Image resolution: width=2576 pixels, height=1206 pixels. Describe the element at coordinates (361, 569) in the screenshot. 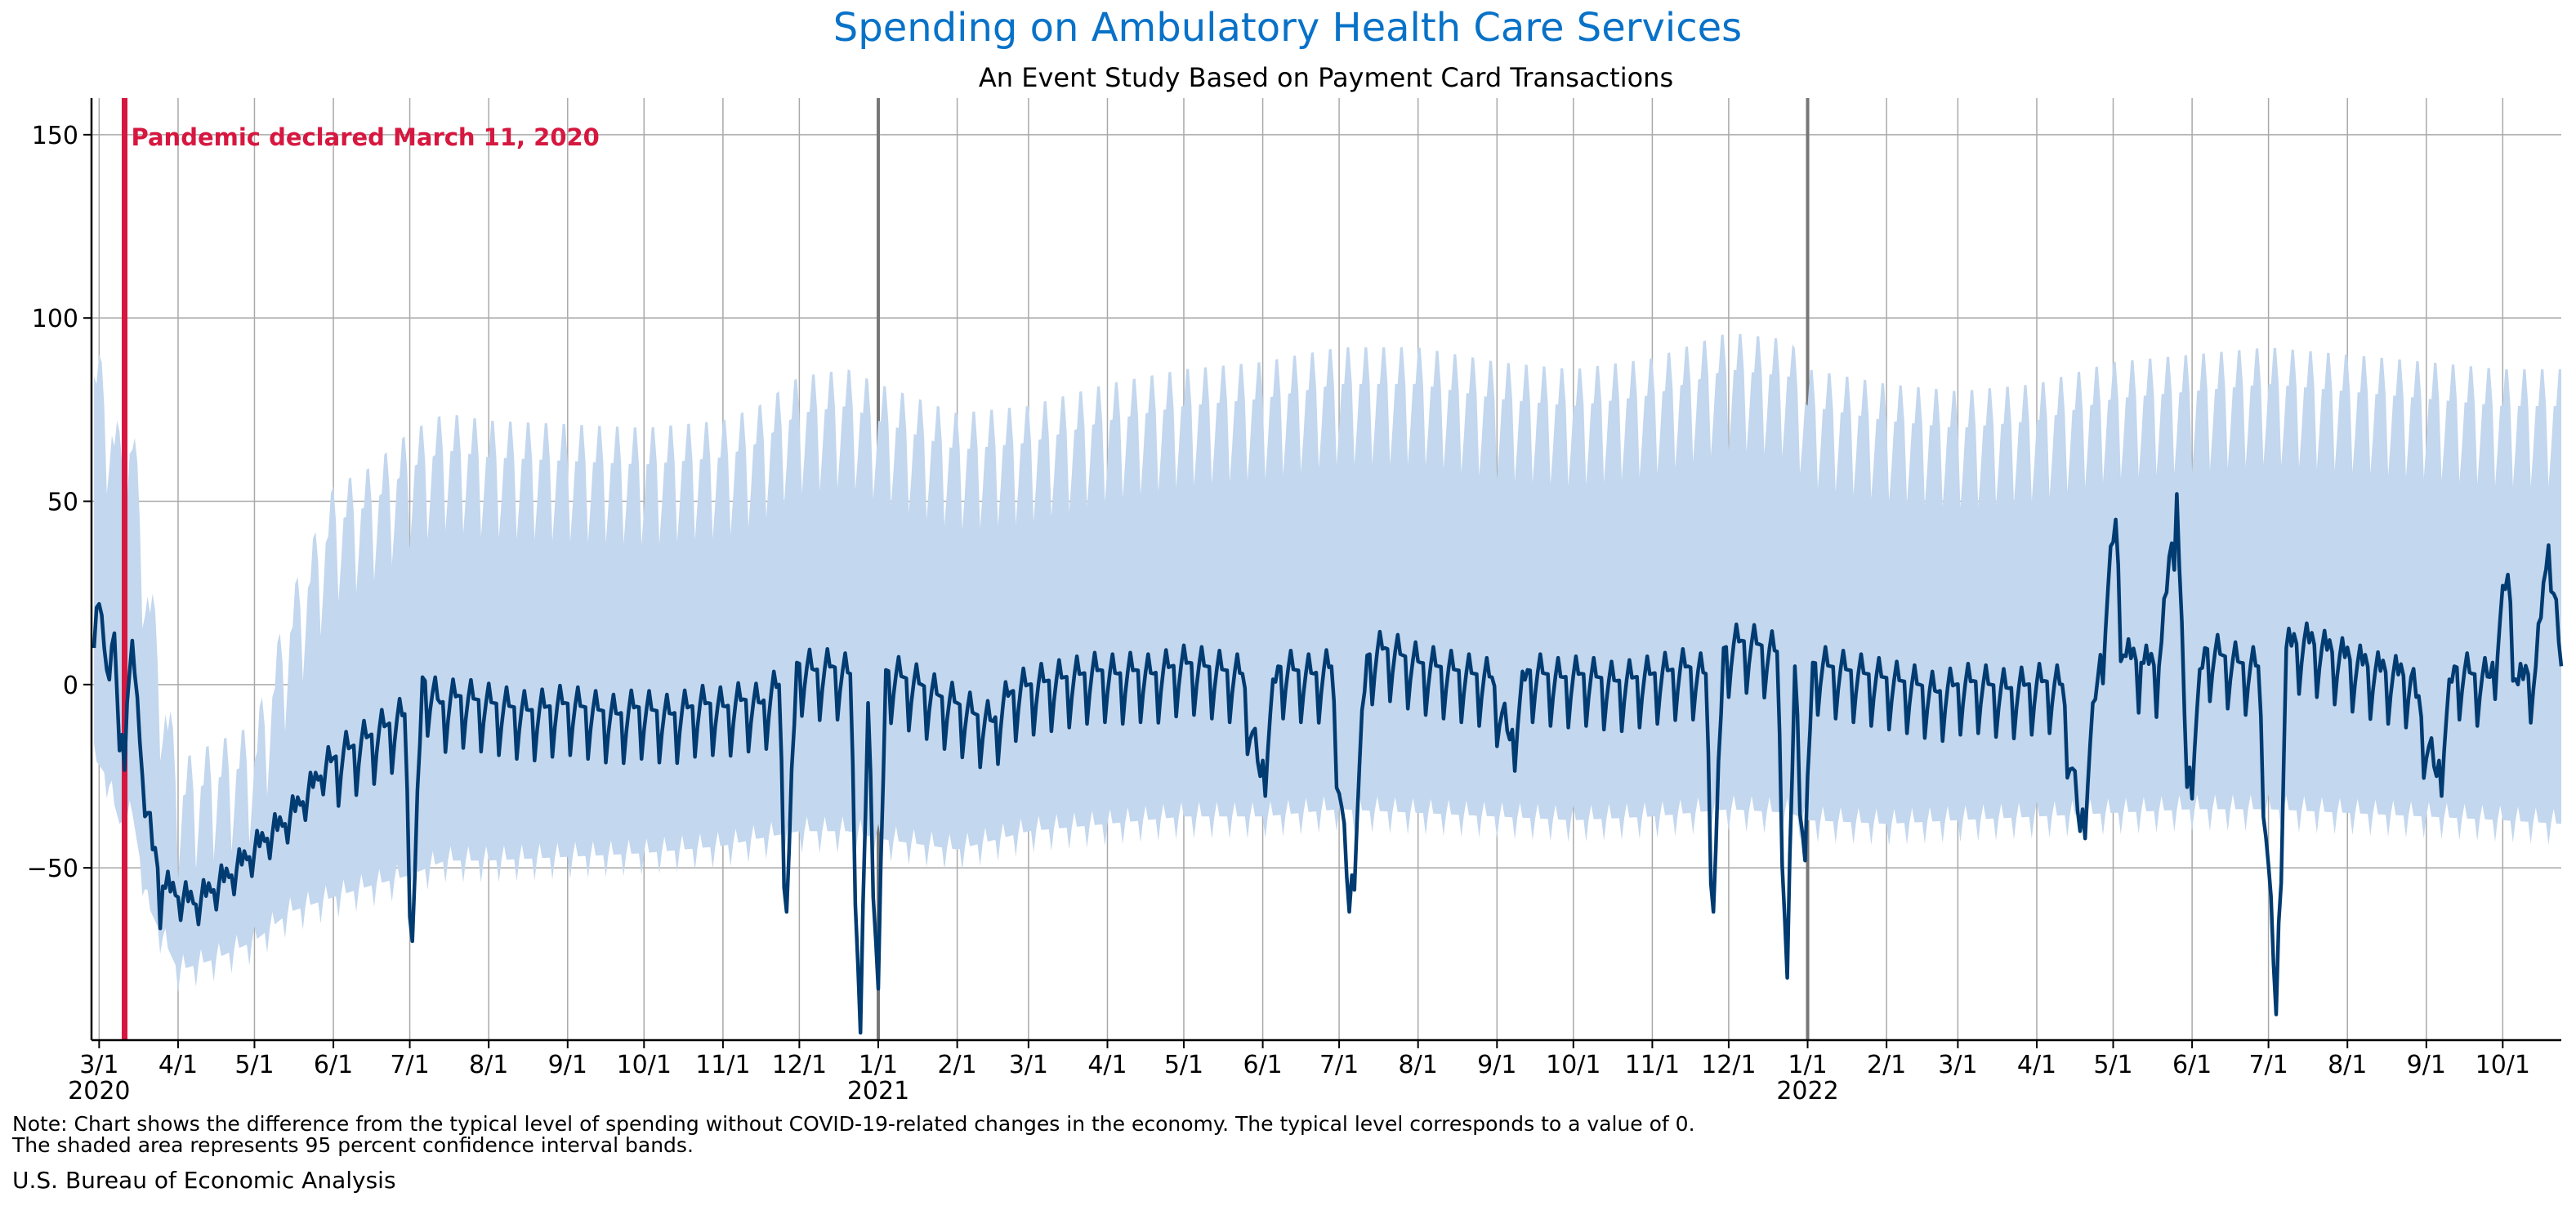

I see `event-markers: Pandemic declared March 11, 2020` at that location.